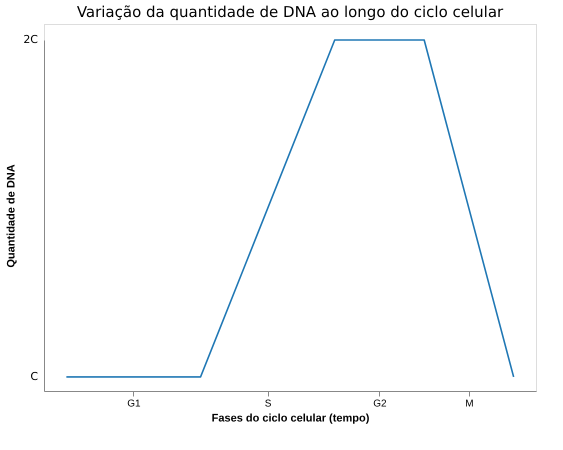 The height and width of the screenshot is (450, 563). What do you see at coordinates (34, 376) in the screenshot?
I see `text: C` at bounding box center [34, 376].